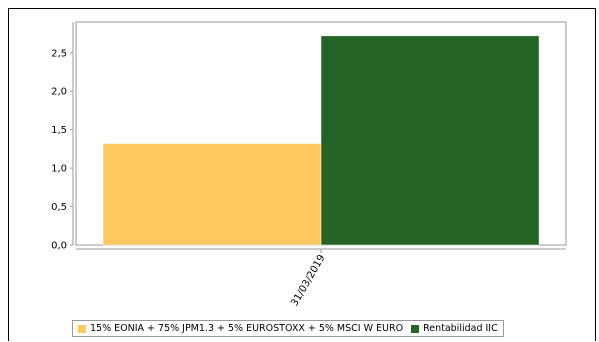 The image size is (599, 342). I want to click on x-axis-ticks: 31/03/2019, so click(308, 278).